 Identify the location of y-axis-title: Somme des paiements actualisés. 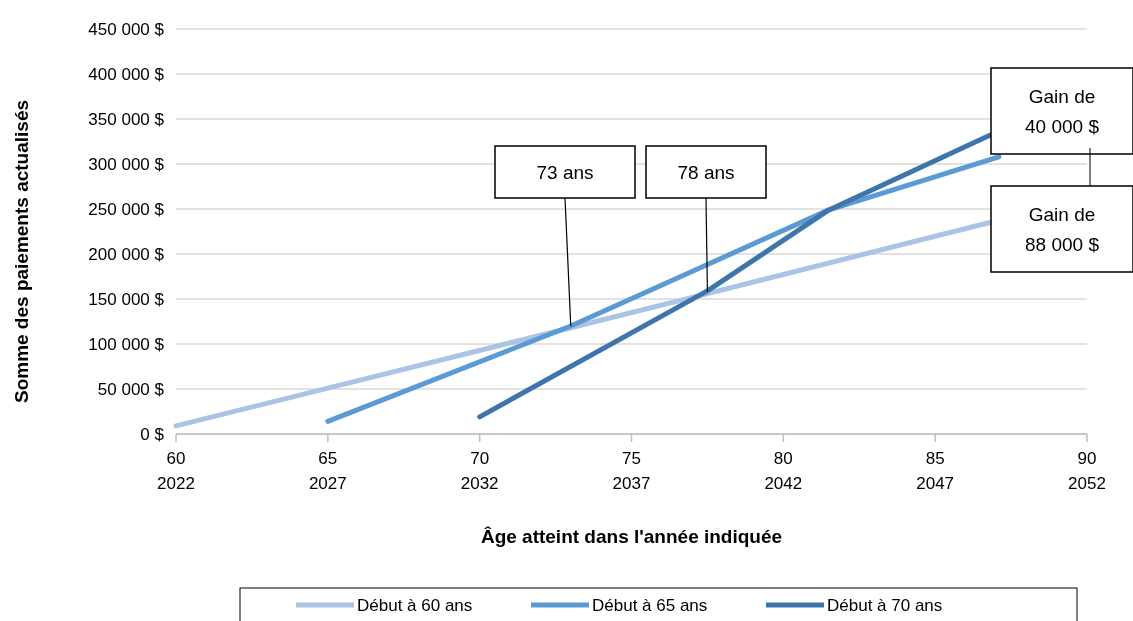
(21, 251).